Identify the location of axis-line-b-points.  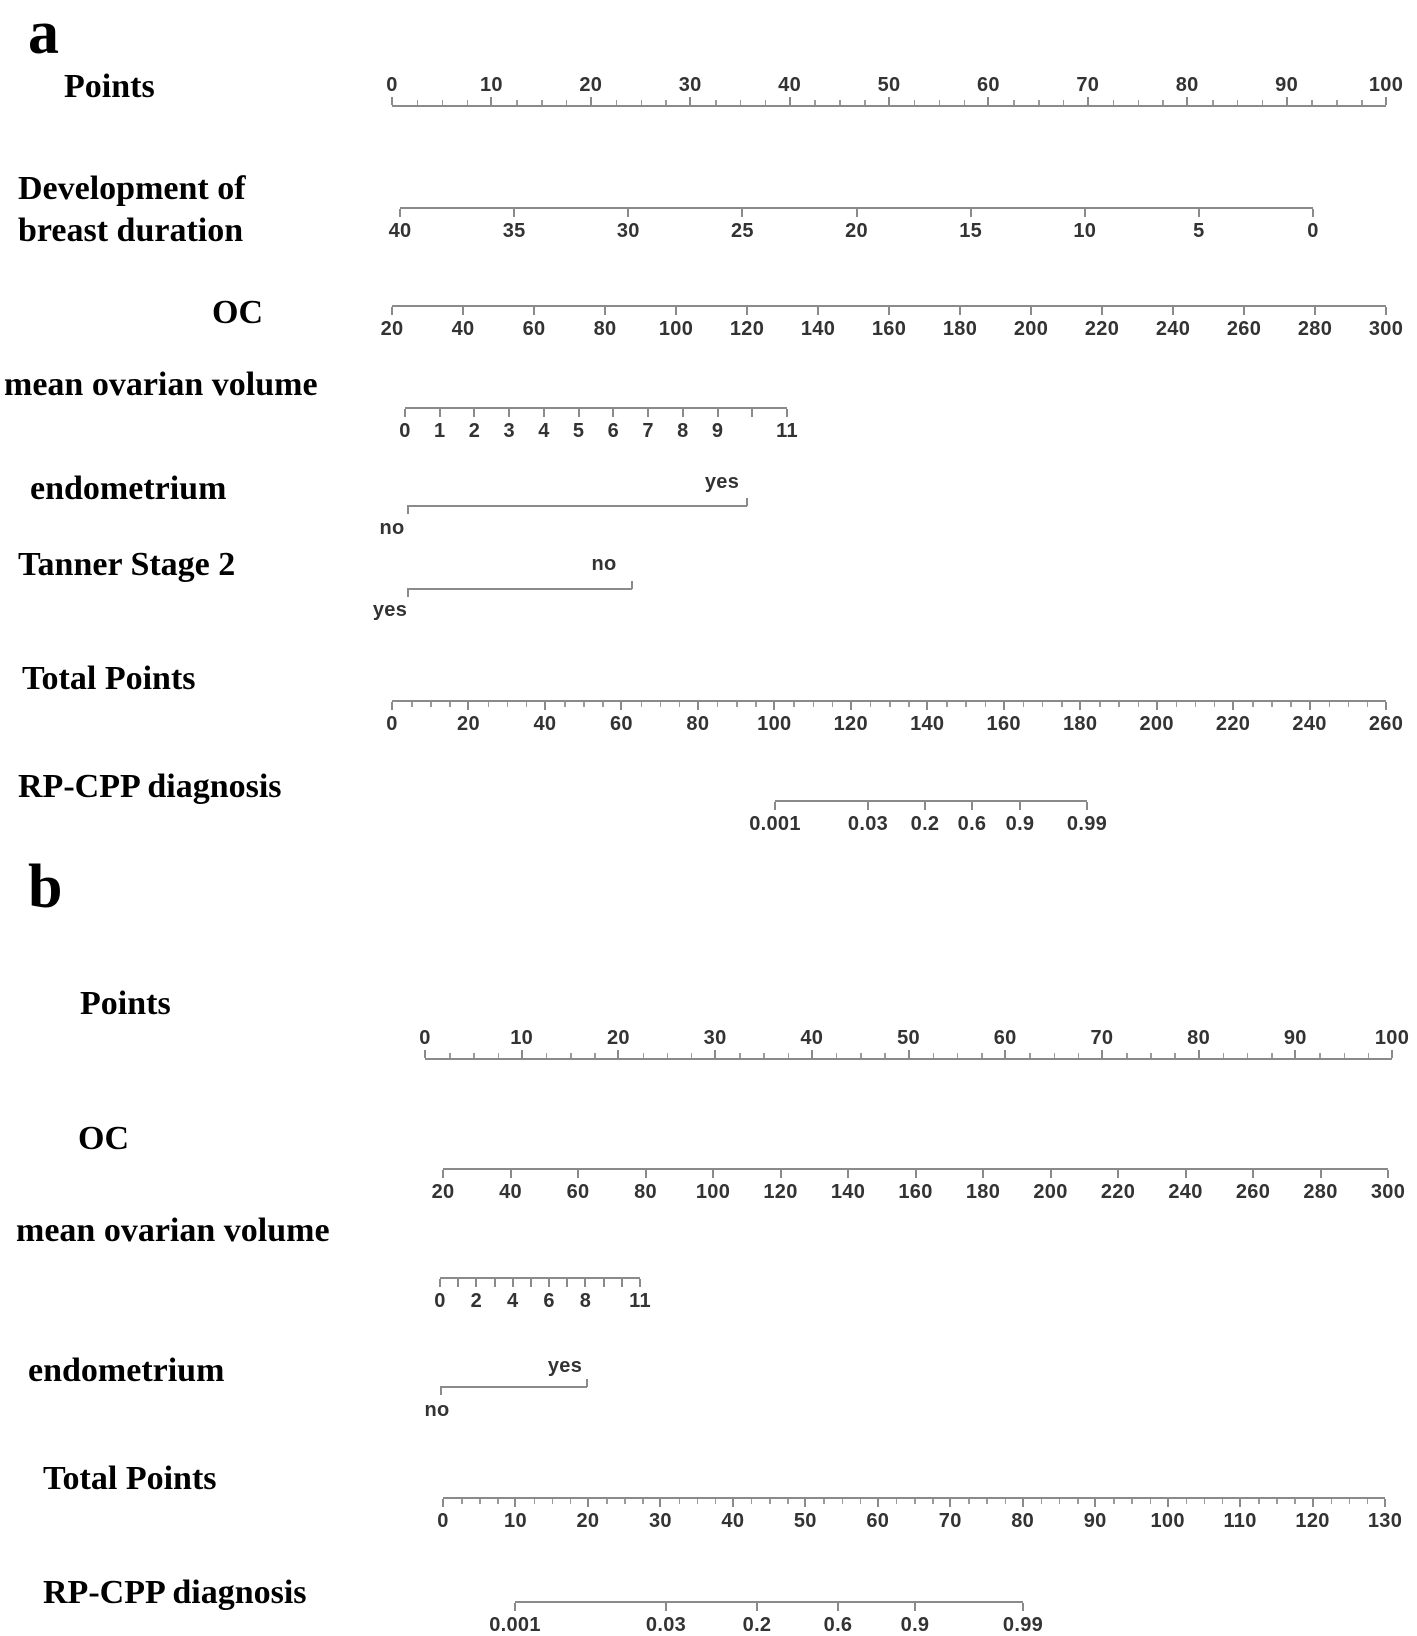
(908, 1059).